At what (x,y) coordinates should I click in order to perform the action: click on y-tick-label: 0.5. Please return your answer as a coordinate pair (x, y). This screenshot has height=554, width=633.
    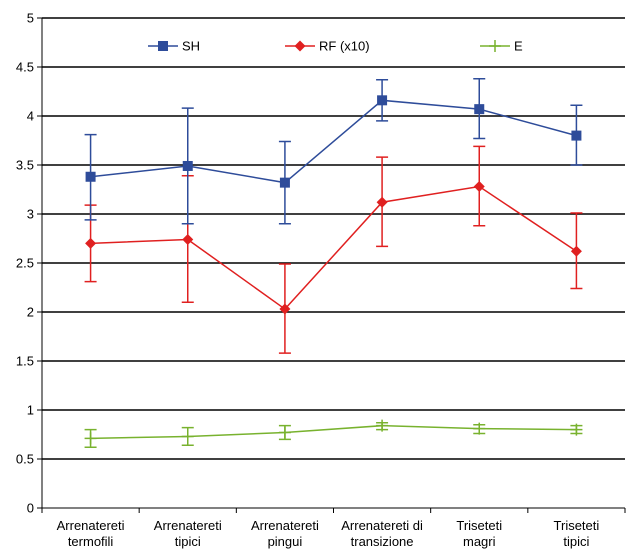
    Looking at the image, I should click on (25, 459).